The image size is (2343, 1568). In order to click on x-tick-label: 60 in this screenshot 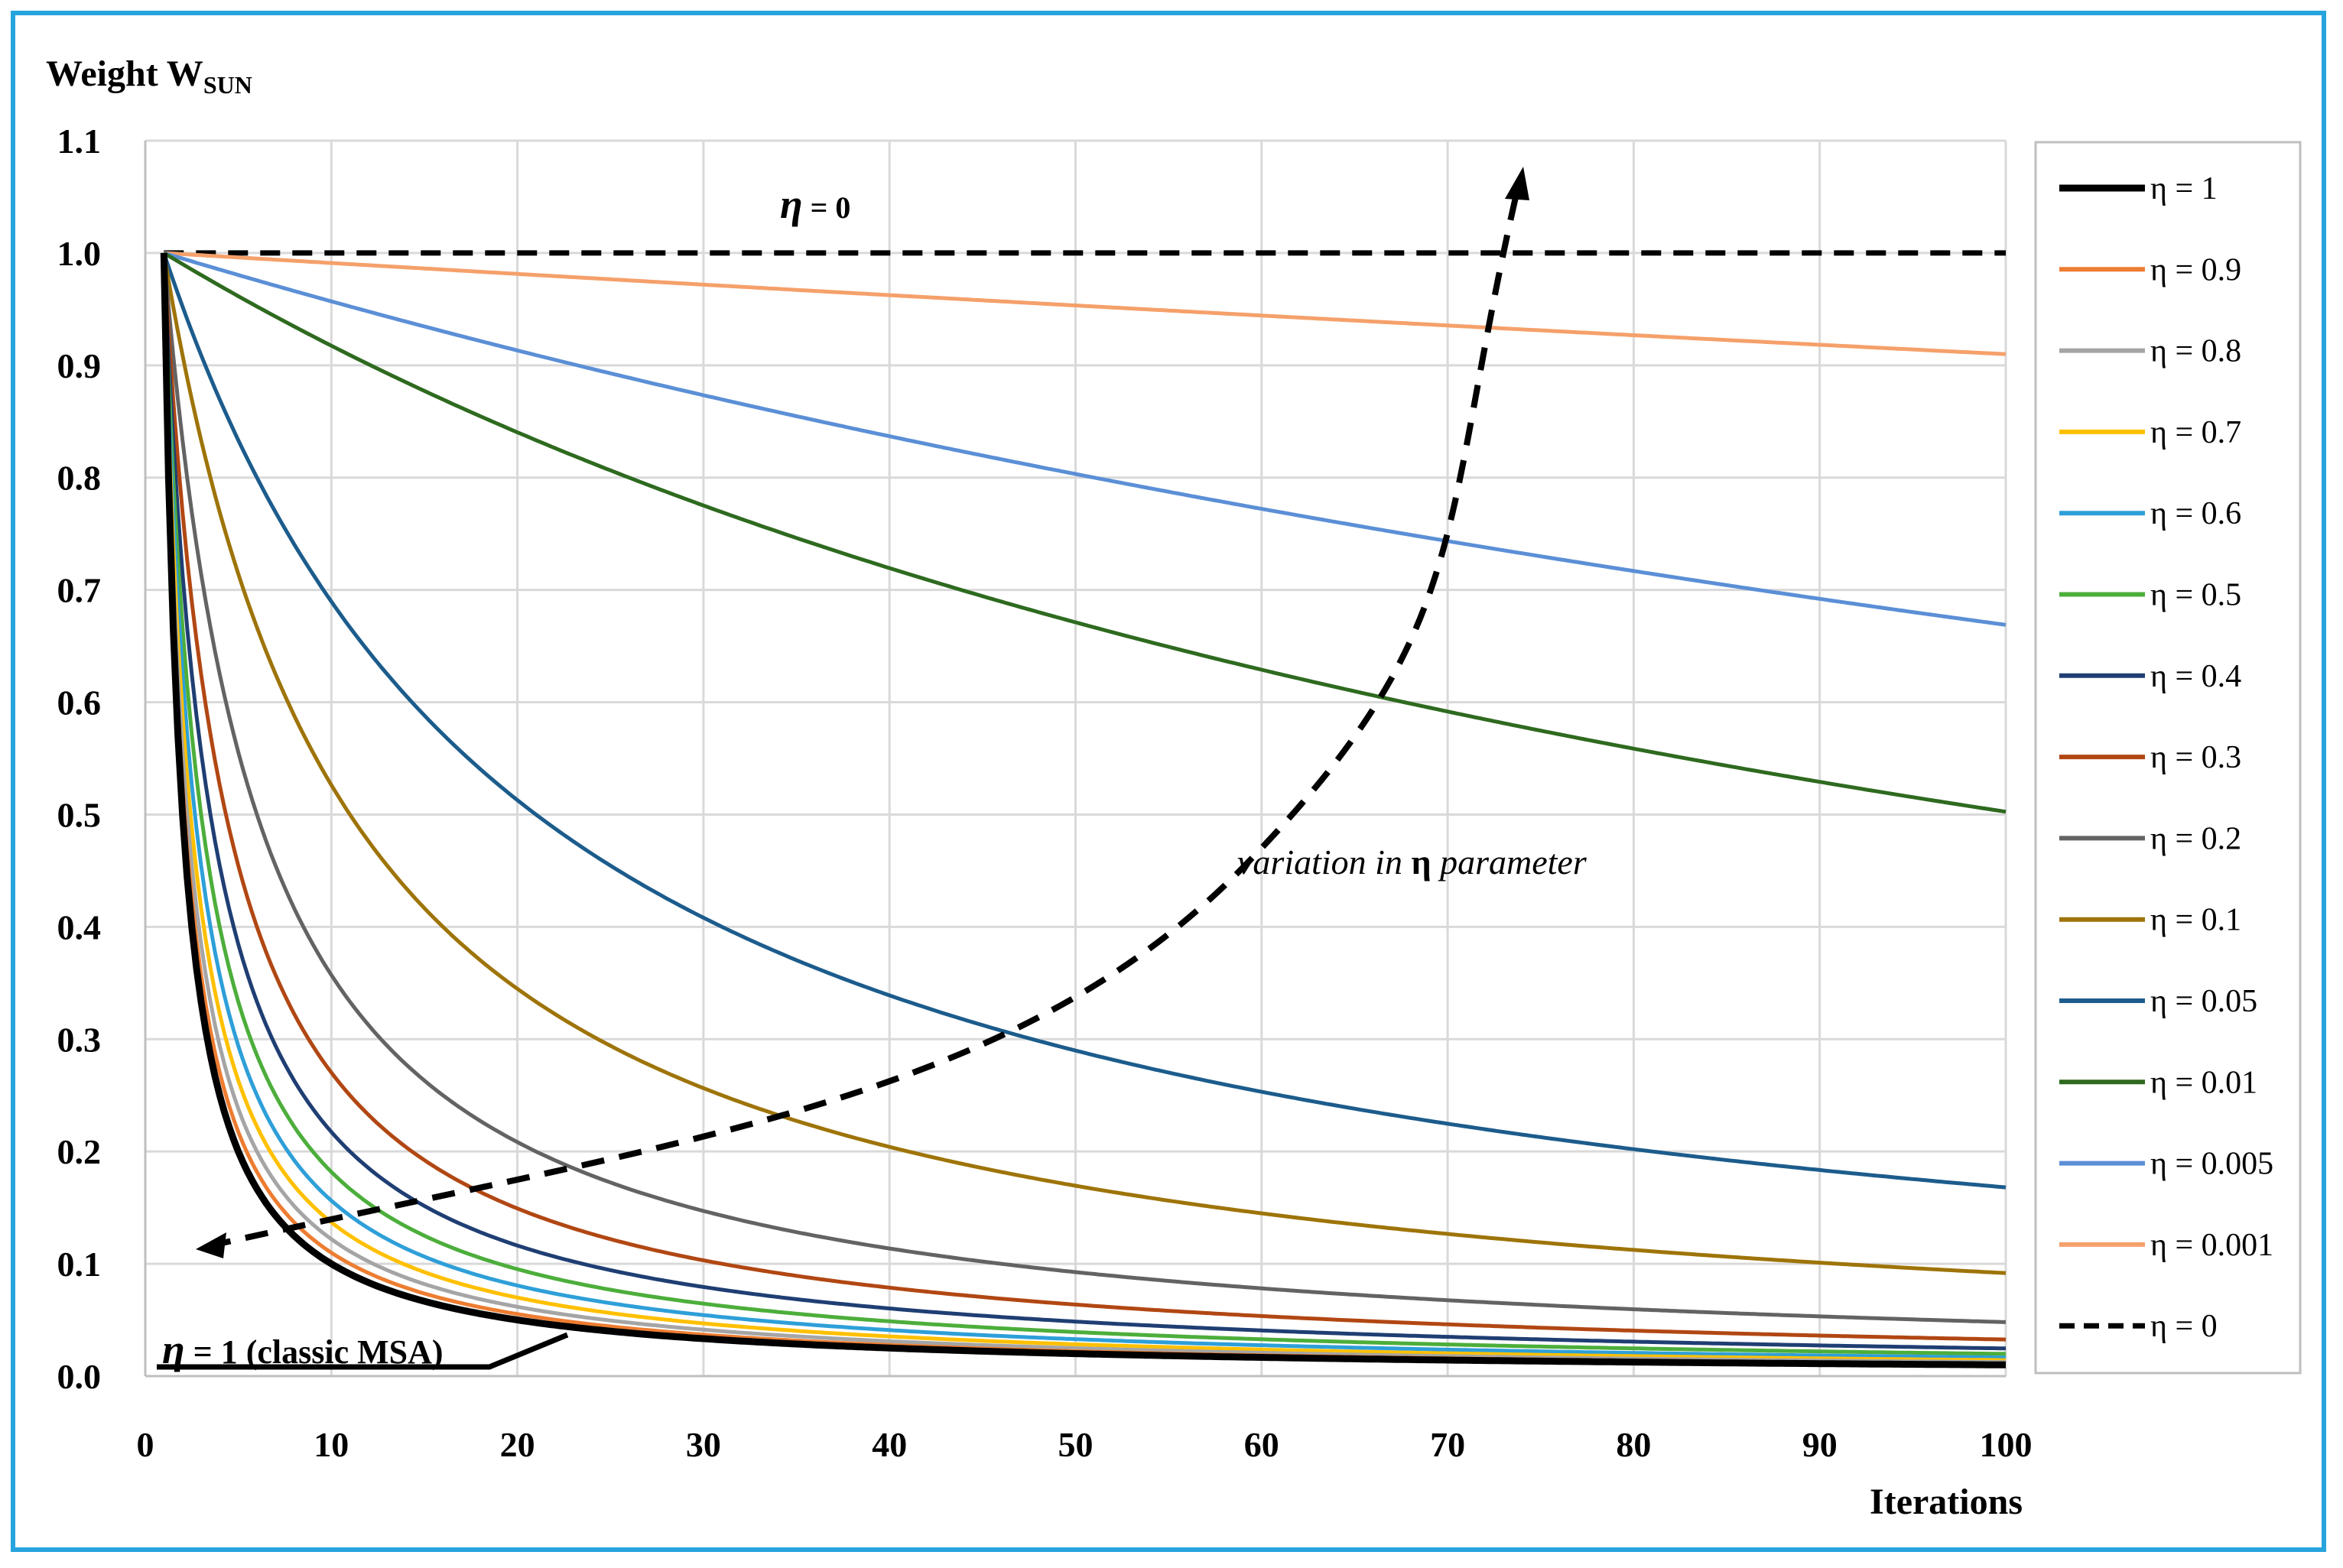, I will do `click(1261, 1444)`.